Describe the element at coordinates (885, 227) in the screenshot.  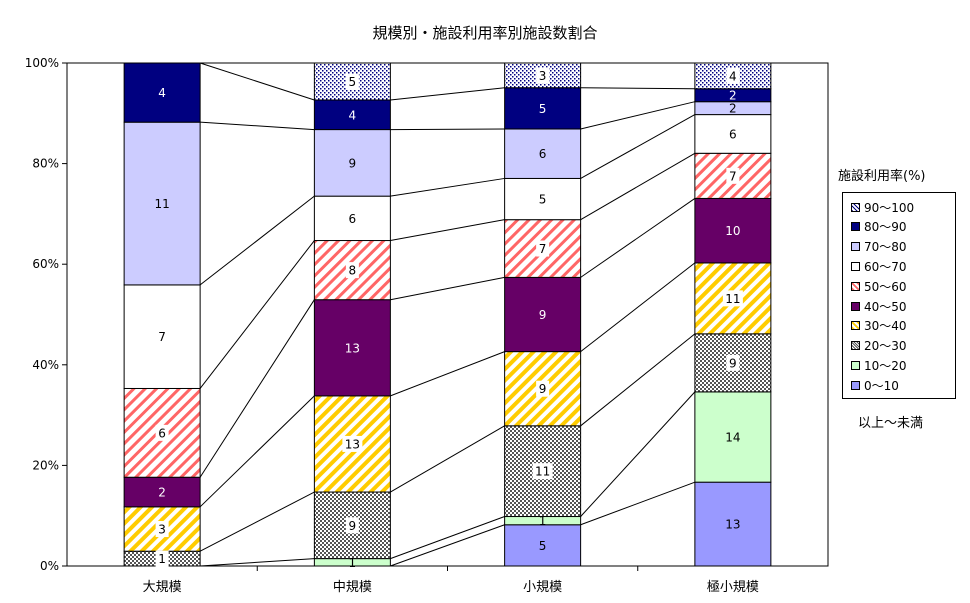
I see `legend-label: 80～90` at that location.